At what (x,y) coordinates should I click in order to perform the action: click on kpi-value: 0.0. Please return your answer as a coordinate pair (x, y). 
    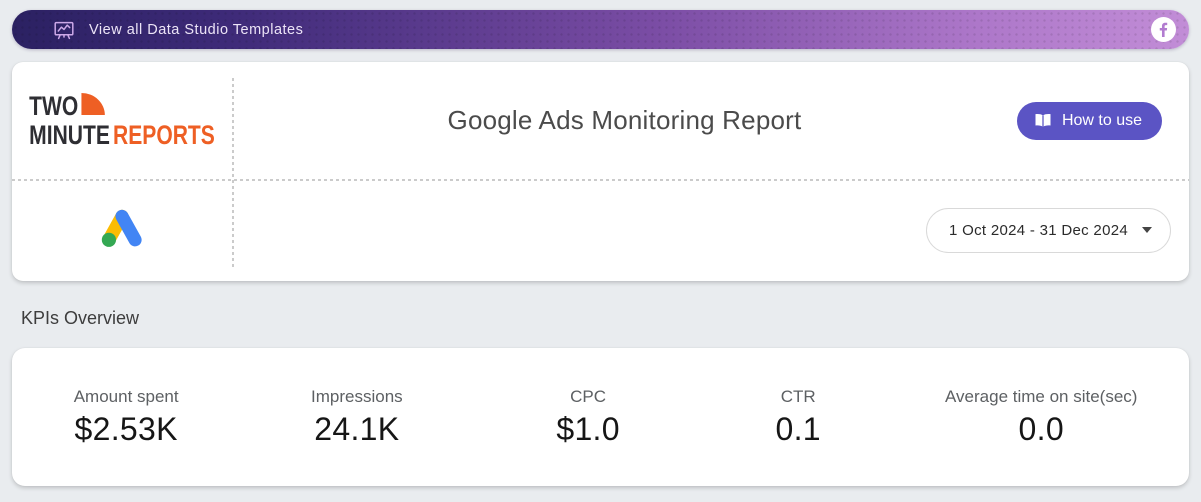
    Looking at the image, I should click on (1041, 428).